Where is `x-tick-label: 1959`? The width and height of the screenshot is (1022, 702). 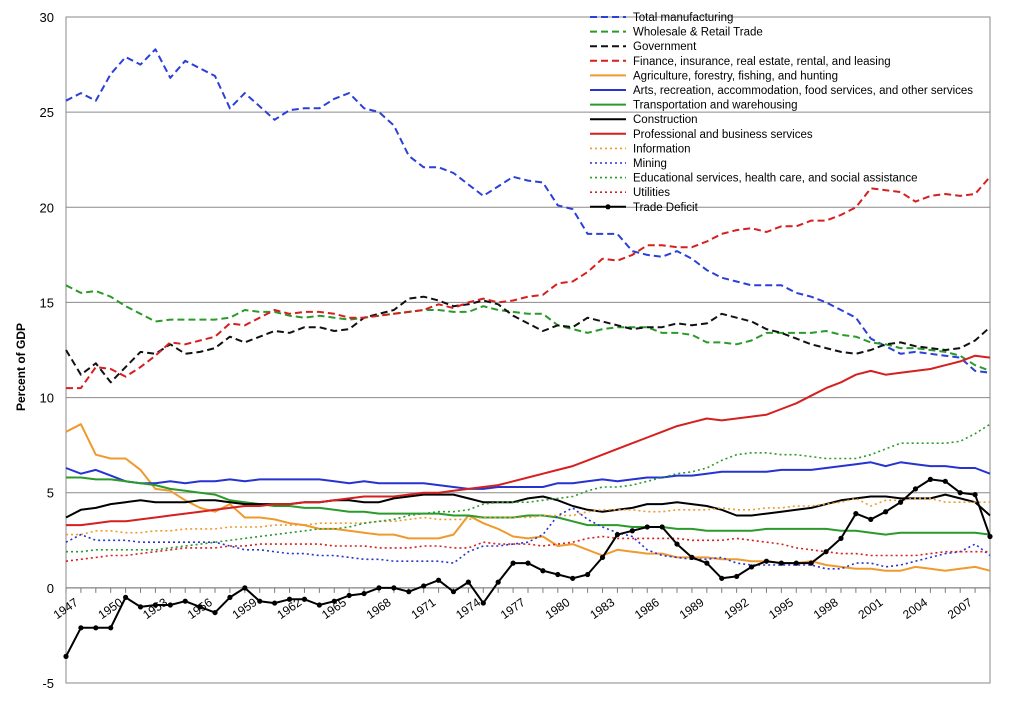 x-tick-label: 1959 is located at coordinates (245, 608).